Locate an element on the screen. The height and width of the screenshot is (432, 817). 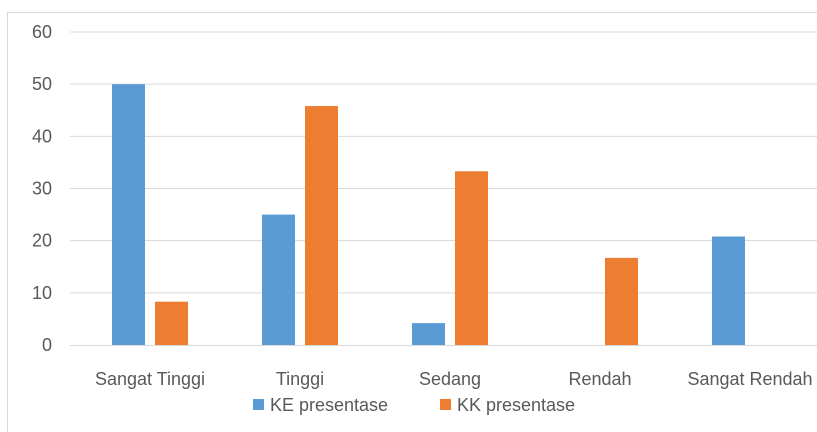
bar-ke-sedang is located at coordinates (428, 334).